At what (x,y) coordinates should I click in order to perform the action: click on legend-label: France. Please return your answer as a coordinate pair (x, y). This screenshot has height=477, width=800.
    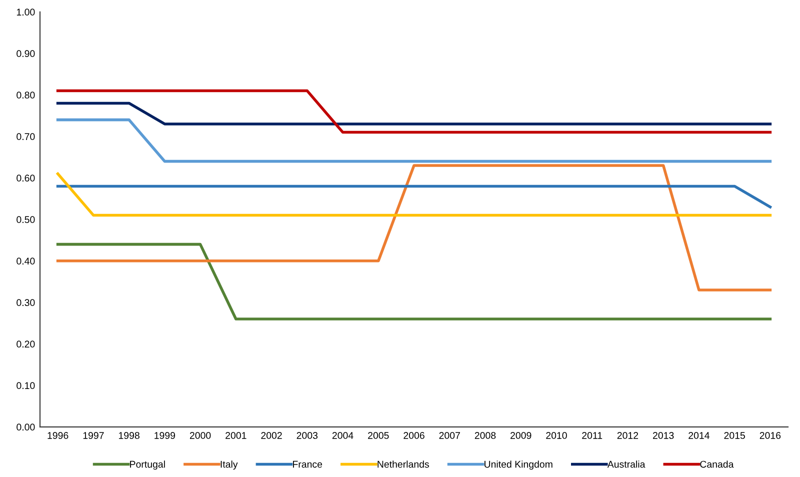
    Looking at the image, I should click on (307, 464).